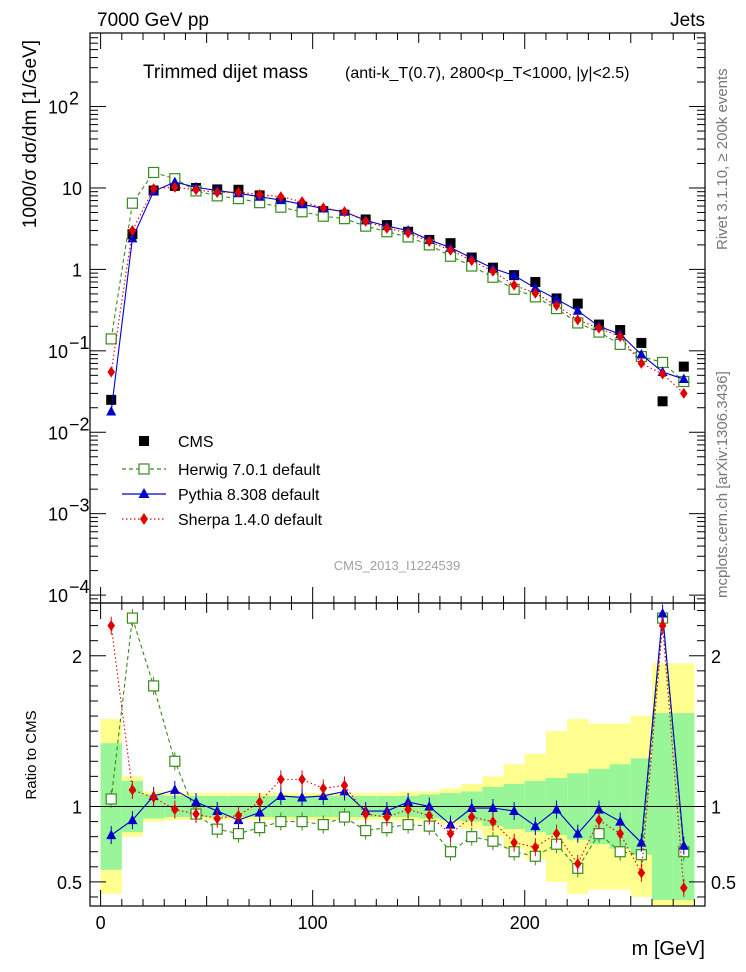 The width and height of the screenshot is (746, 972). What do you see at coordinates (221, 470) in the screenshot?
I see `legend-item-herwig: Herwig 7.0.1 default` at bounding box center [221, 470].